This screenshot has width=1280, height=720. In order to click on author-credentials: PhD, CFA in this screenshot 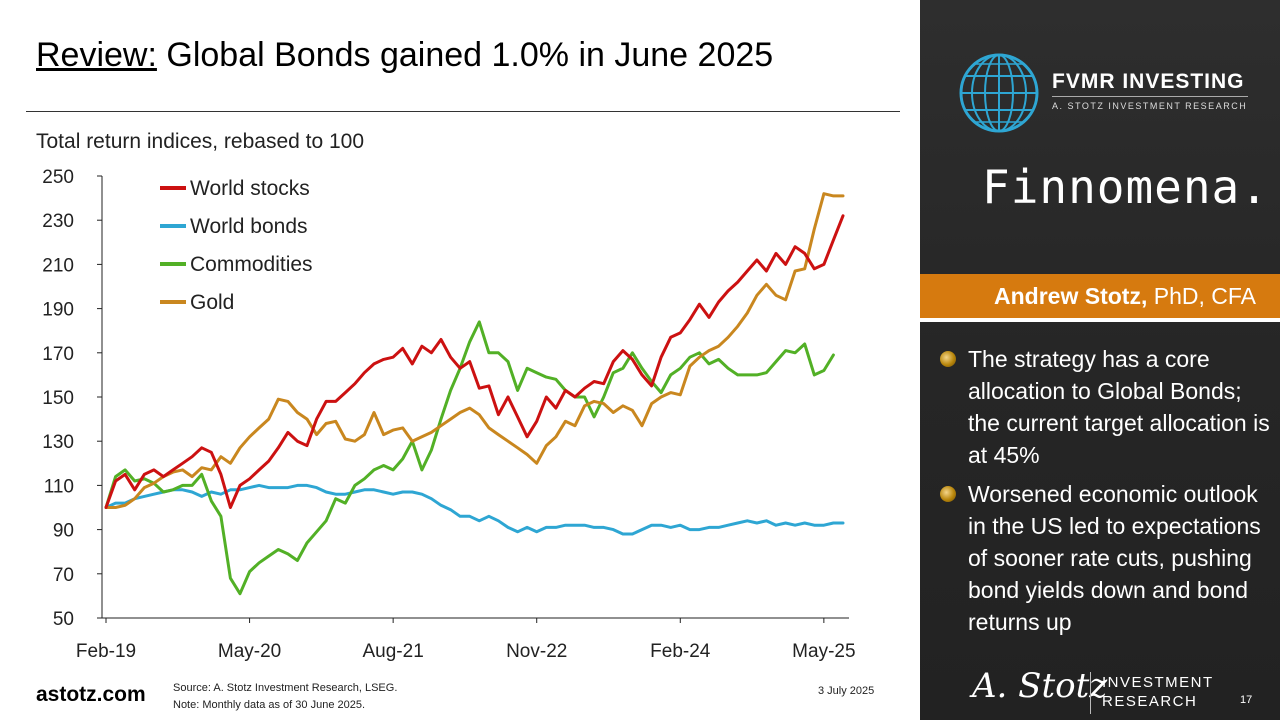, I will do `click(1201, 296)`.